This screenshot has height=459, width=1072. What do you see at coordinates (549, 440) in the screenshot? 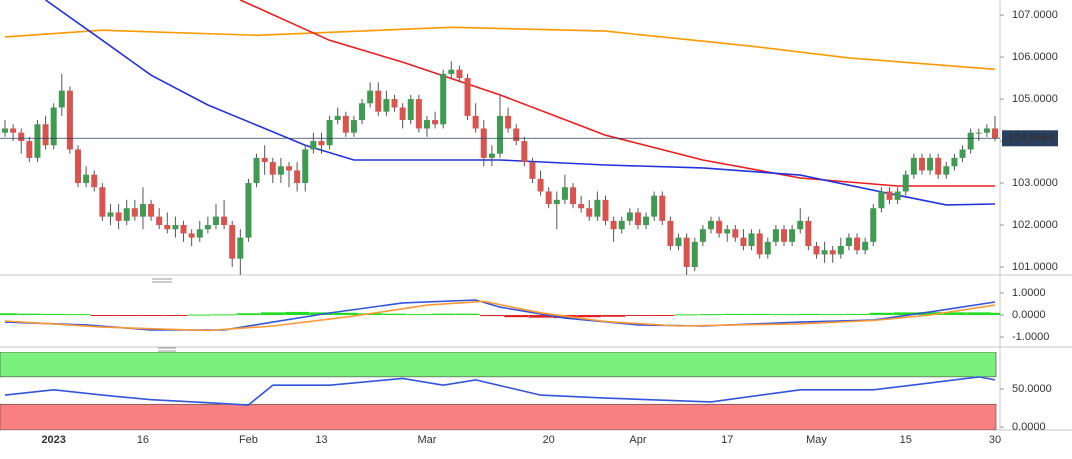
I see `x-tick-label: 20` at bounding box center [549, 440].